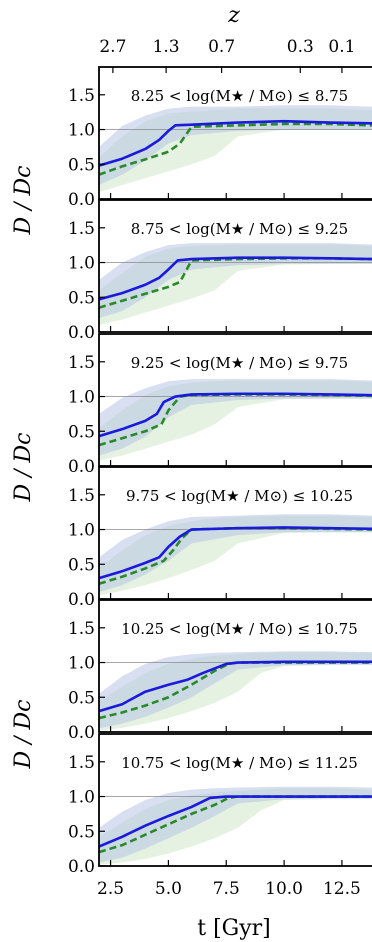 This screenshot has width=372, height=942. What do you see at coordinates (239, 363) in the screenshot?
I see `panel-label: 9.25 < log(M★ / M⊙) ≤ 9.75` at bounding box center [239, 363].